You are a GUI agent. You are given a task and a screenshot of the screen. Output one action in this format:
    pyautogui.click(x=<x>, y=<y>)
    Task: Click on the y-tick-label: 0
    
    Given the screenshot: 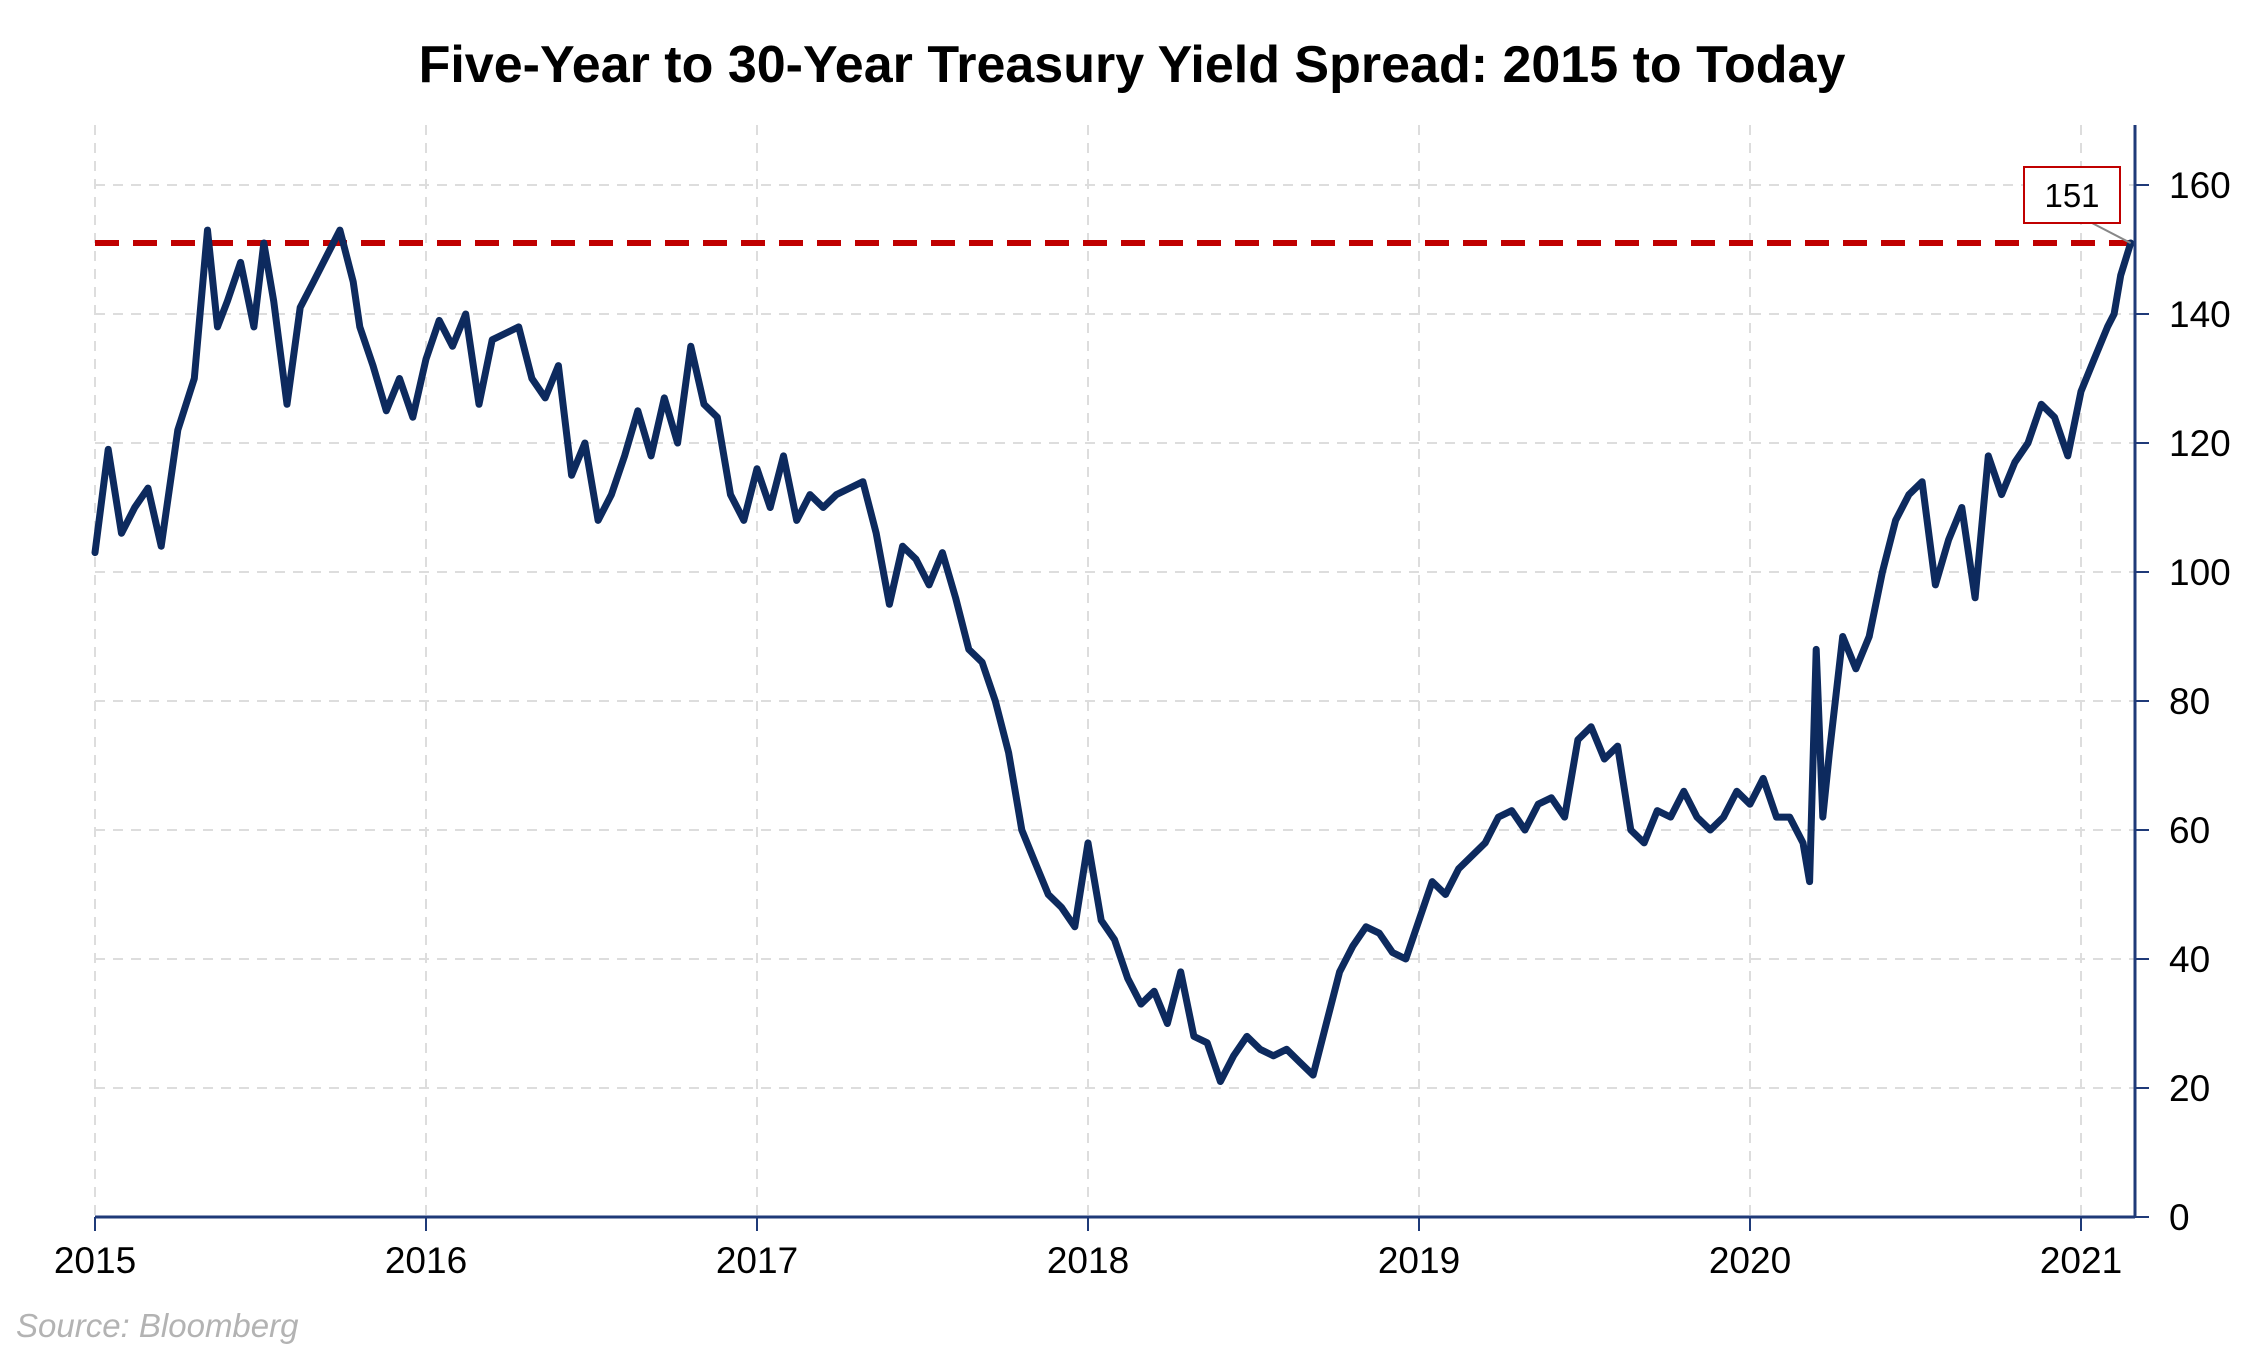 What is the action you would take?
    pyautogui.click(x=2179, y=1217)
    